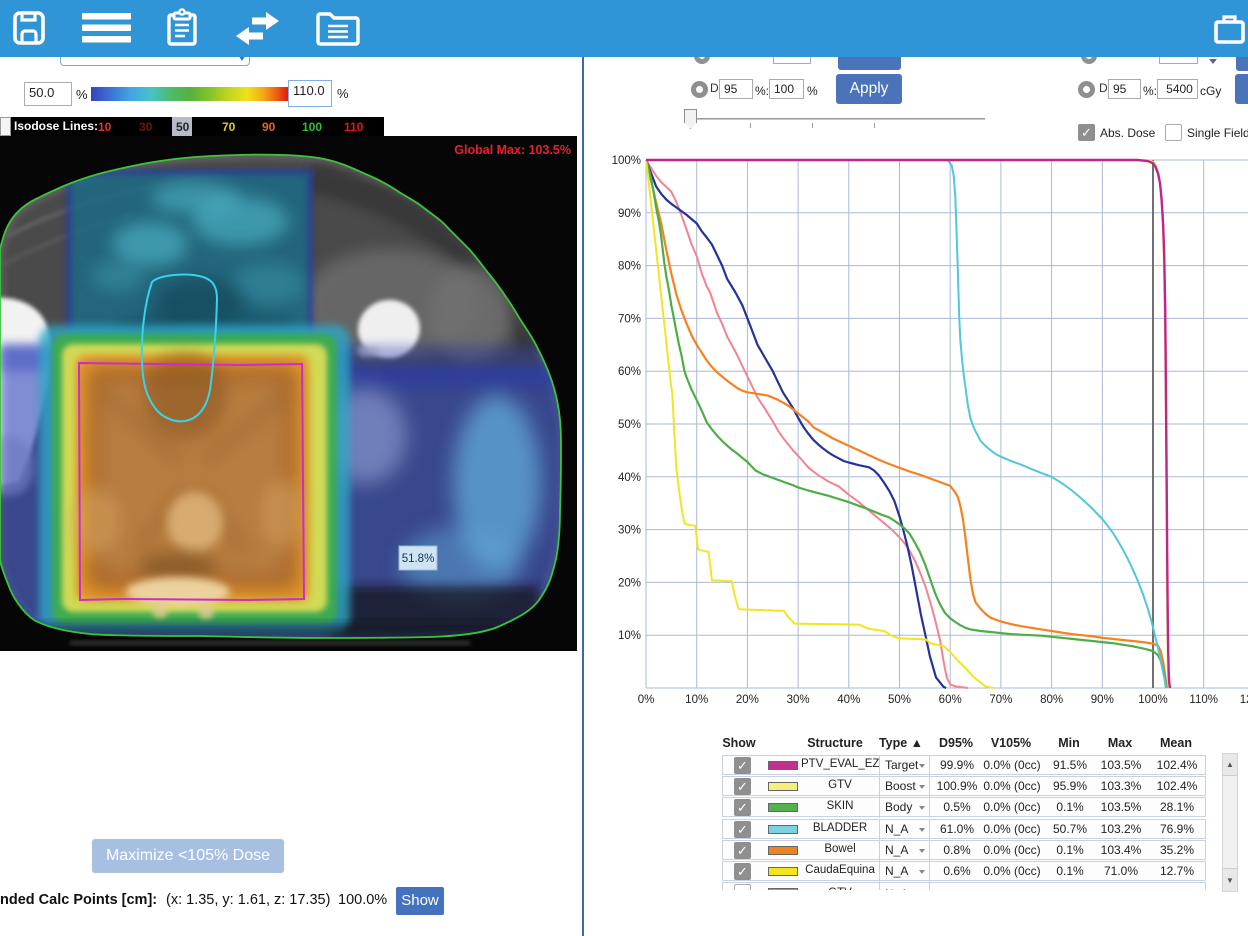 The width and height of the screenshot is (1248, 936). I want to click on svg-text: 51.8%, so click(418, 559).